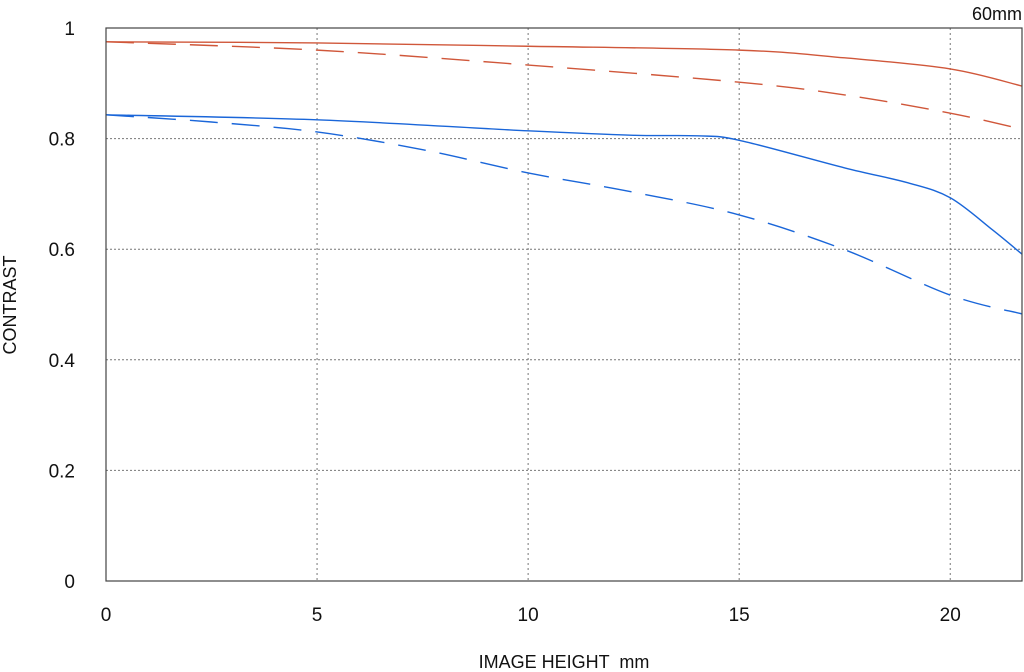  I want to click on y-tick-label: 0.6, so click(62, 250).